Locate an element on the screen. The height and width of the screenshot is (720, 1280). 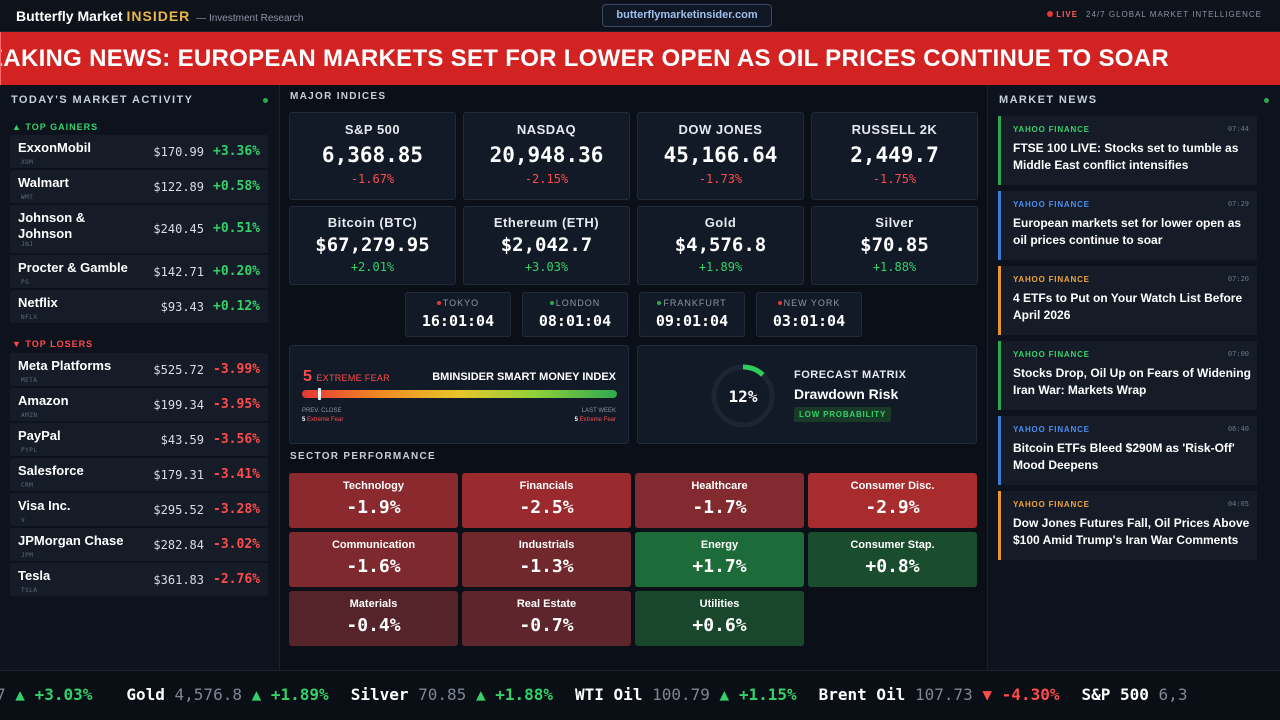
ticker-name: Brent Oil is located at coordinates (862, 694).